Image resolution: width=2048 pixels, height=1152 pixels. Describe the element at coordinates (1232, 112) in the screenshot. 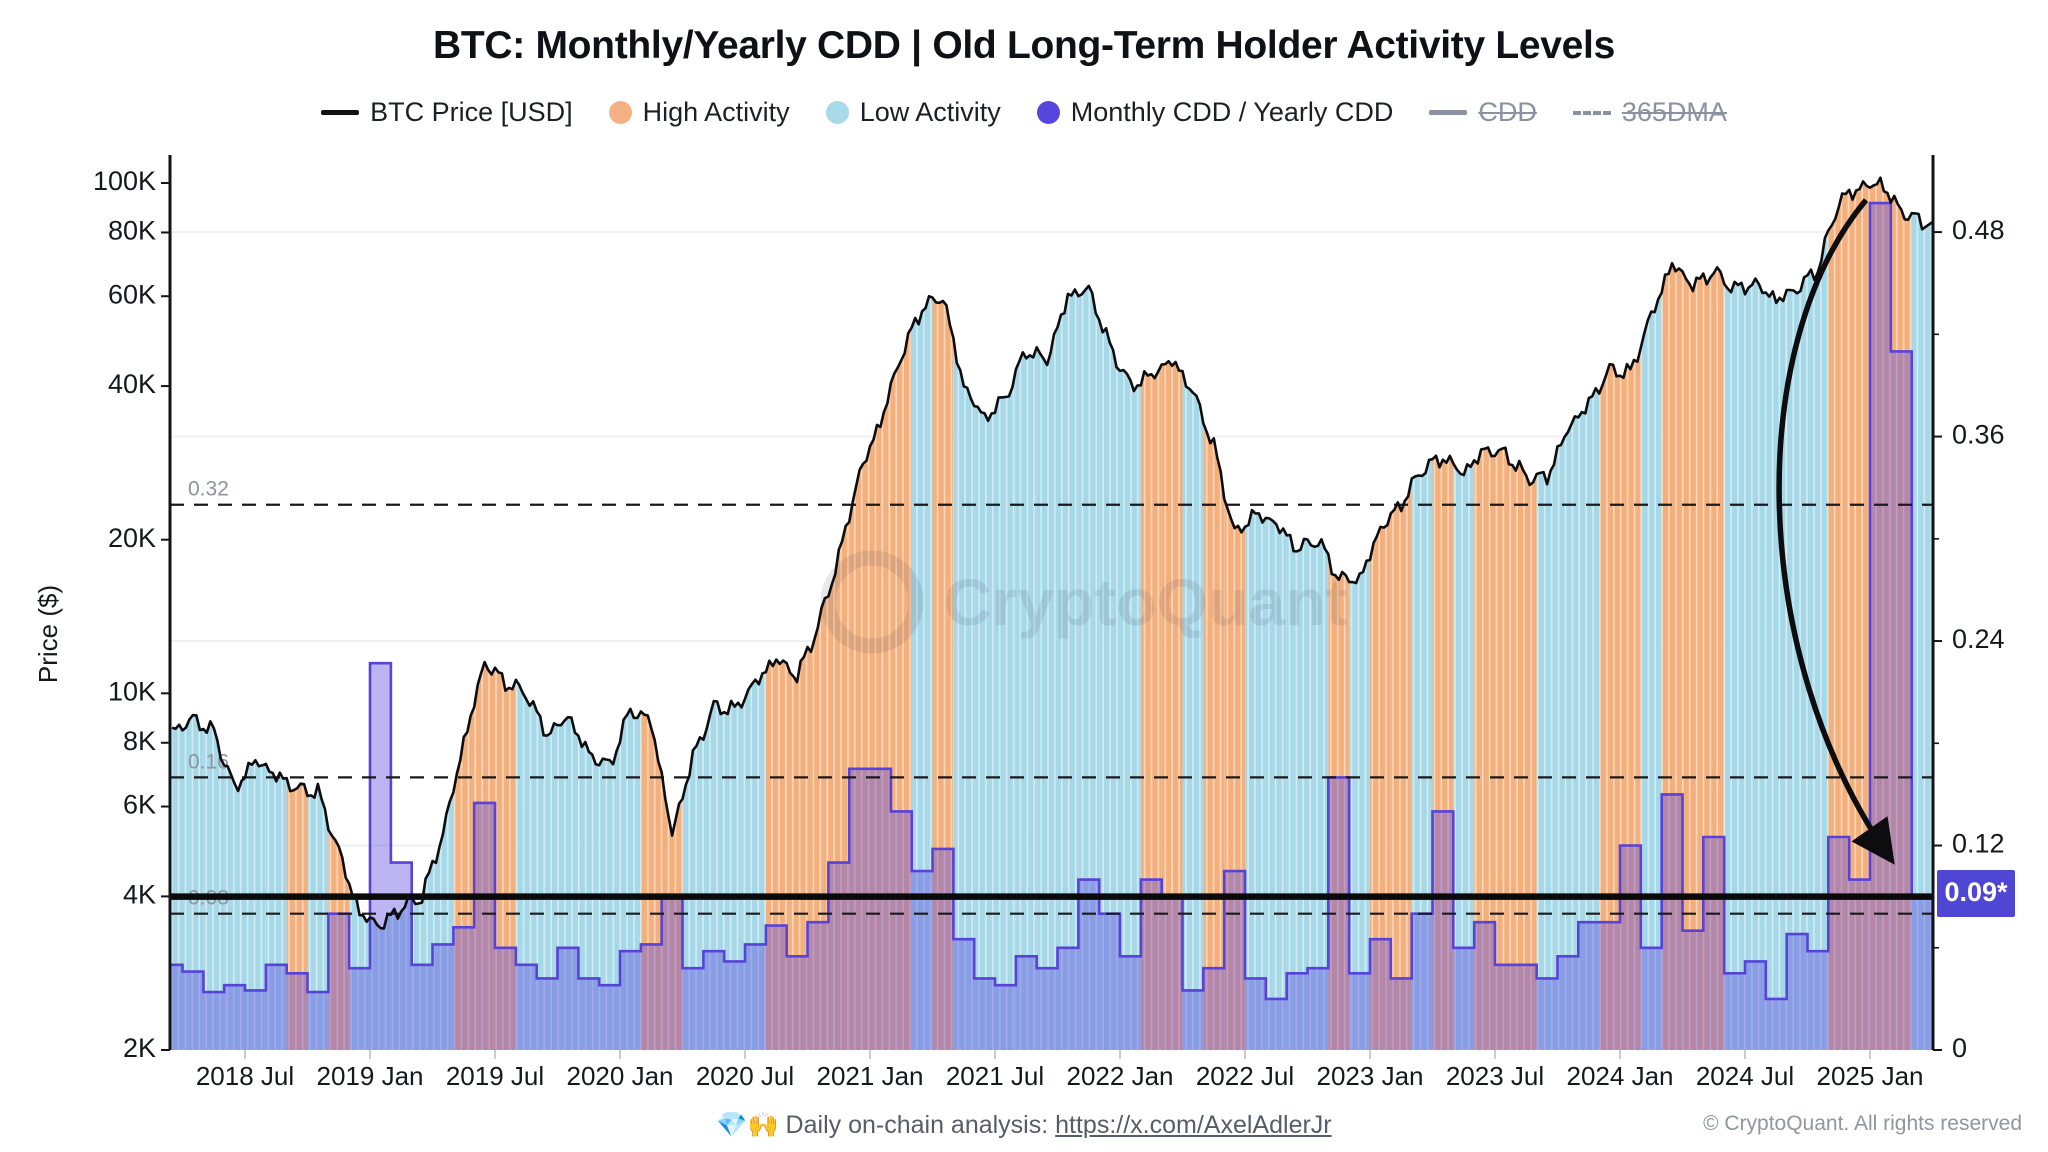

I see `legend-label: Monthly CDD / Yearly CDD` at that location.